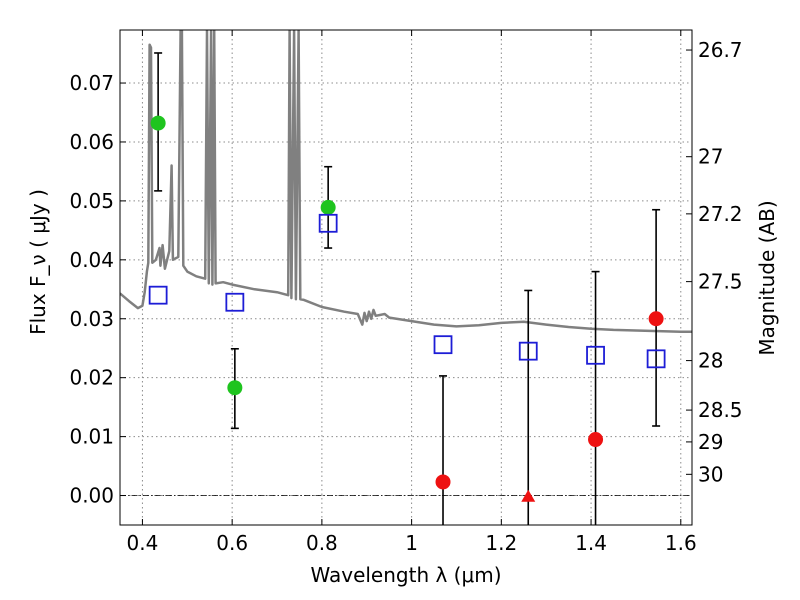 This screenshot has width=800, height=600. Describe the element at coordinates (91, 319) in the screenshot. I see `y-tick-label: 0.03` at that location.